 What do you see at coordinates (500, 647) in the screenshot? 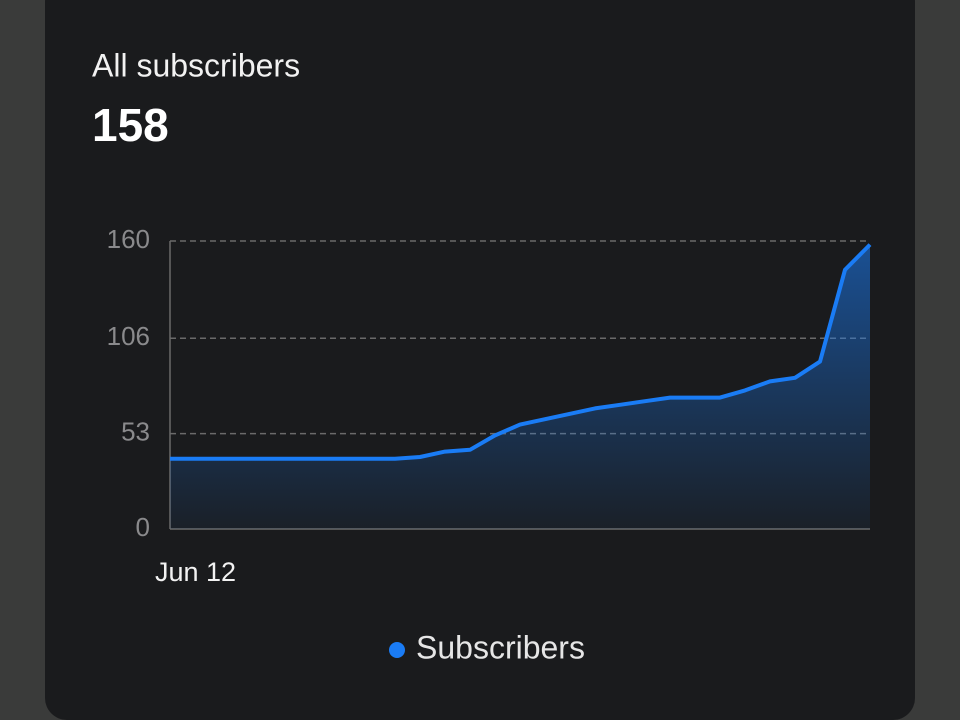
I see `legend-label: Subscribers` at bounding box center [500, 647].